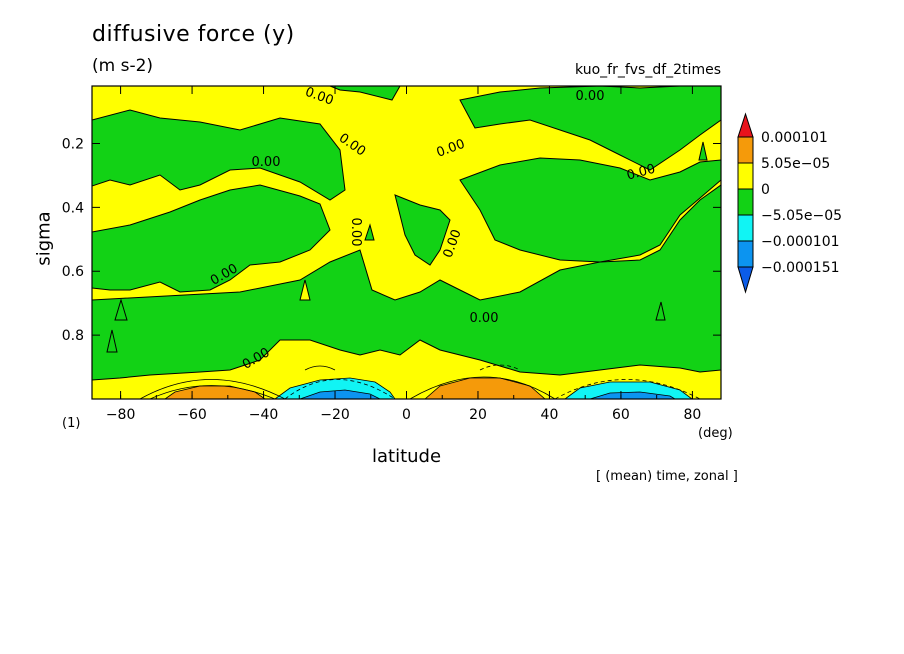 The width and height of the screenshot is (904, 654). What do you see at coordinates (800, 242) in the screenshot?
I see `colorbar-label: −0.000101` at bounding box center [800, 242].